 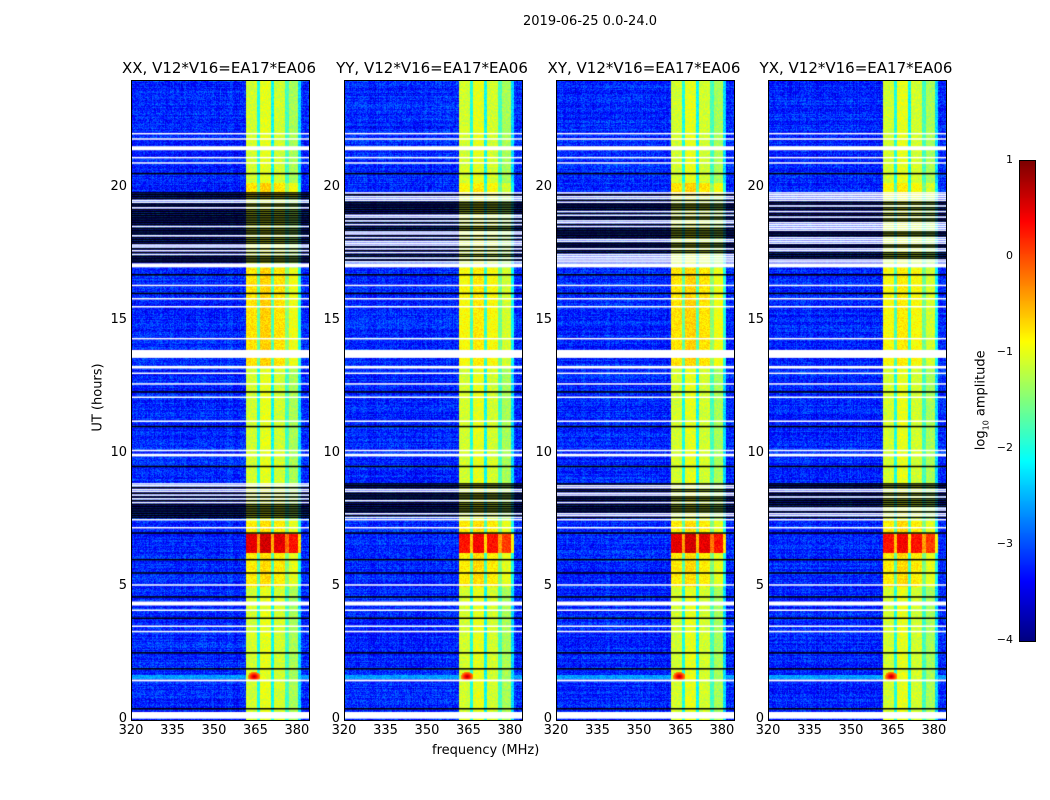 I want to click on panel-title: XX, V12*V16=EA17*EA06, so click(x=218, y=68).